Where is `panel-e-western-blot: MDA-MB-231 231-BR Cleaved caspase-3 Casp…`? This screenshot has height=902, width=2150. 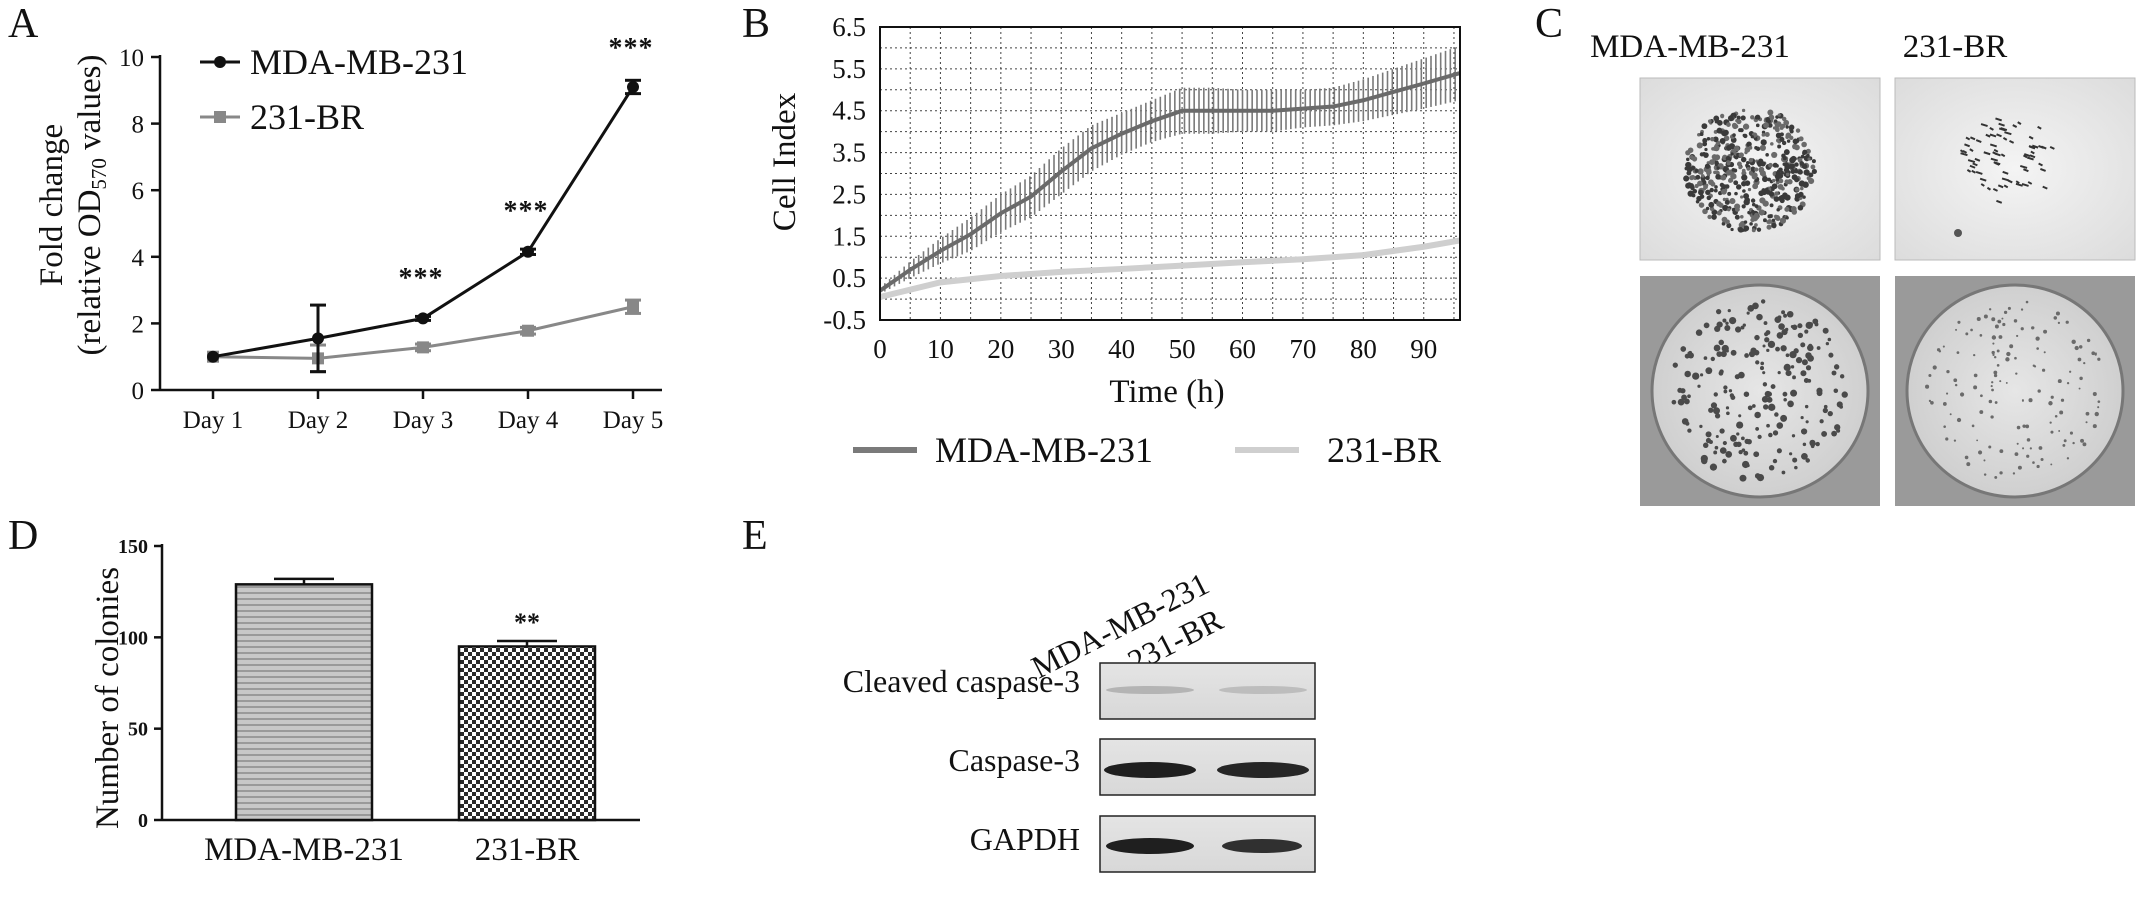
panel-e-western-blot: MDA-MB-231 231-BR Cleaved caspase-3 Casp… is located at coordinates (1079, 719).